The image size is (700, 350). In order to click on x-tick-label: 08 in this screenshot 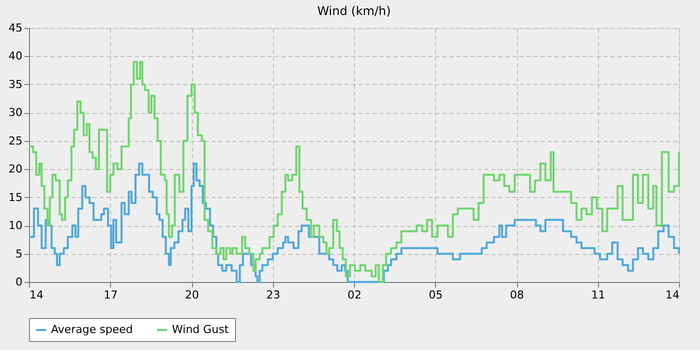, I will do `click(517, 295)`.